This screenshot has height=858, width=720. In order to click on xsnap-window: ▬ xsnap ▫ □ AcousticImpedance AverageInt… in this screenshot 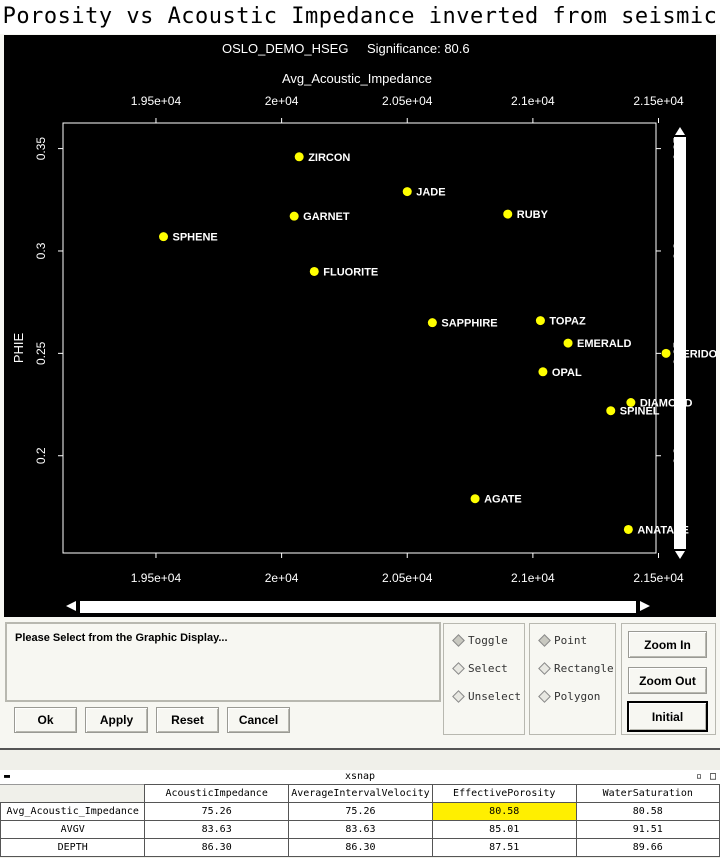, I will do `click(360, 803)`.